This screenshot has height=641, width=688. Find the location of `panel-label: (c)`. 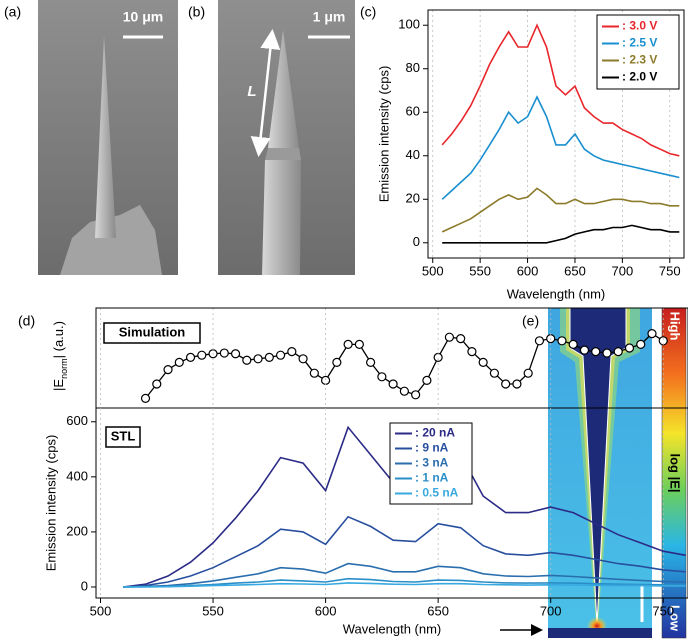

panel-label: (c) is located at coordinates (368, 12).